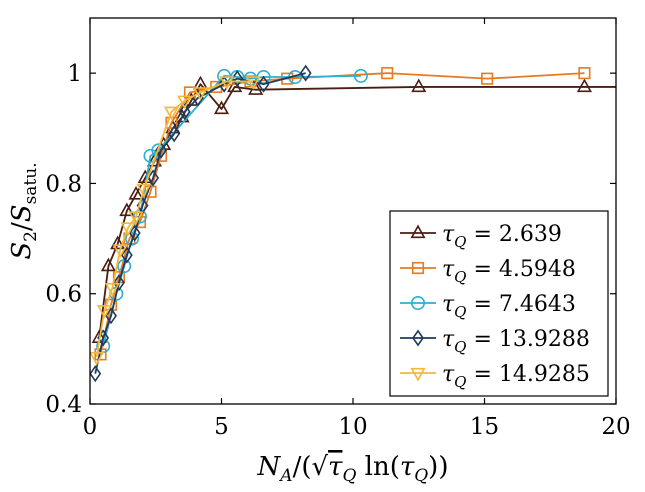 The height and width of the screenshot is (492, 645). I want to click on y-tick-label: 0.6, so click(63, 295).